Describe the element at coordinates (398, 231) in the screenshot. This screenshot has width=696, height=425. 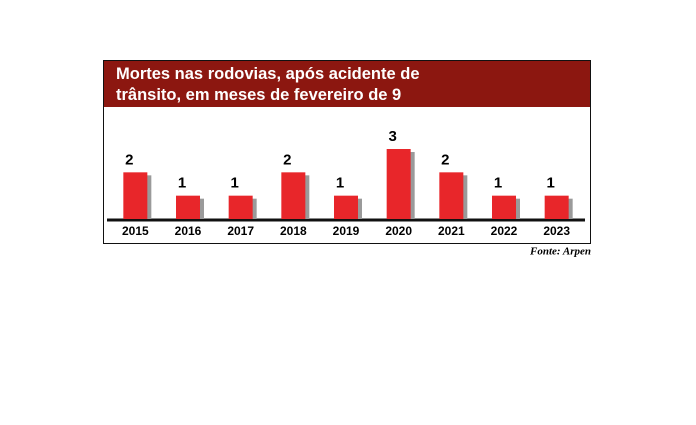
I see `x-tick-label: 2020` at that location.